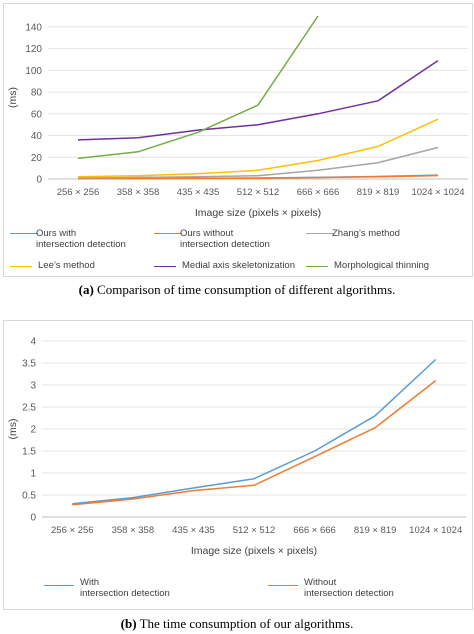  Describe the element at coordinates (437, 192) in the screenshot. I see `chart-a-x-tick-label: 1024 × 1024` at that location.